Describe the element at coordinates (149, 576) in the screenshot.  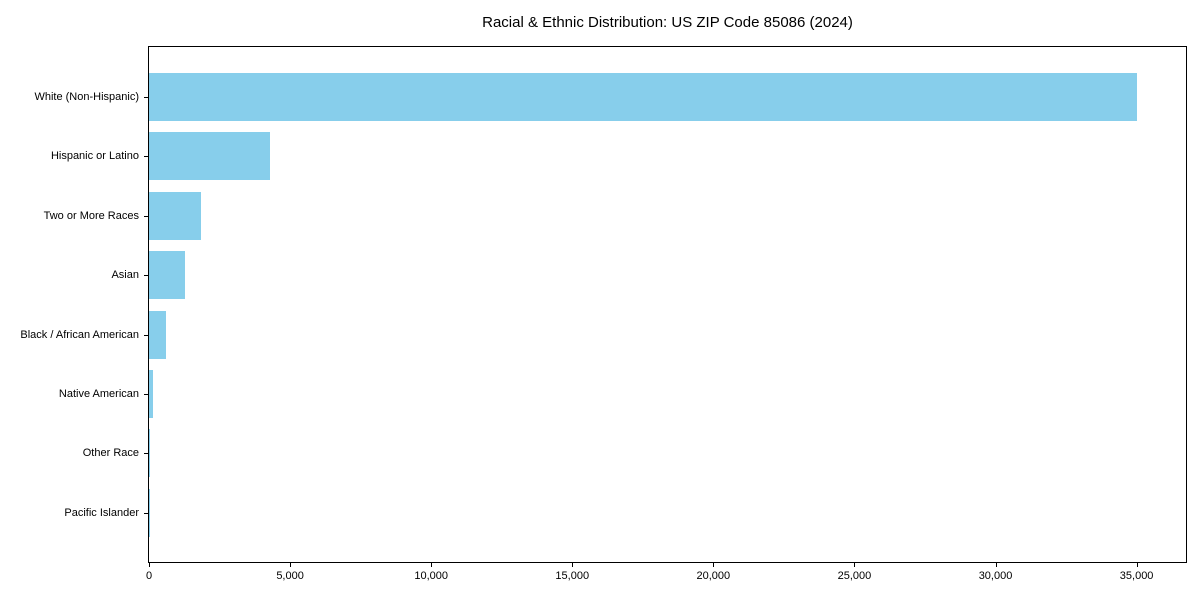
I see `x-tick-label-0: 0` at that location.